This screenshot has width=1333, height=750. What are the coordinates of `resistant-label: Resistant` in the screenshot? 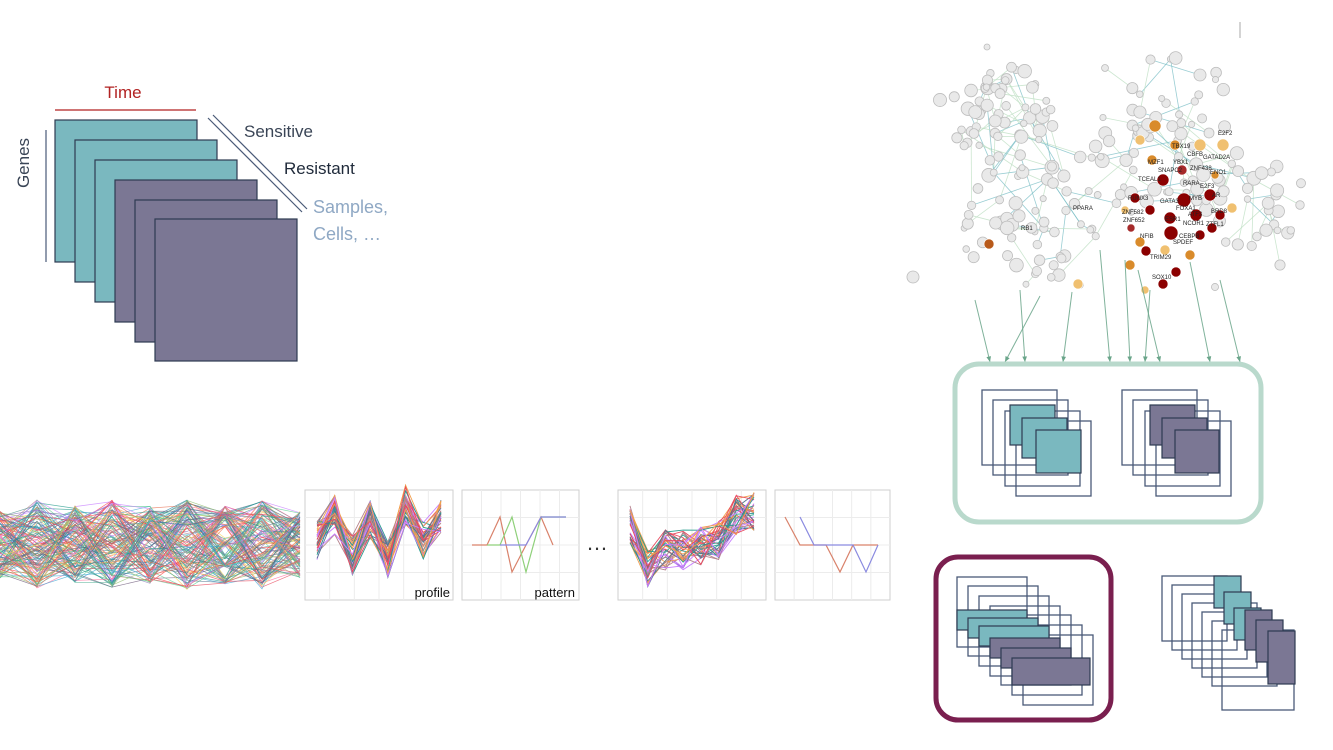 It's located at (319, 168).